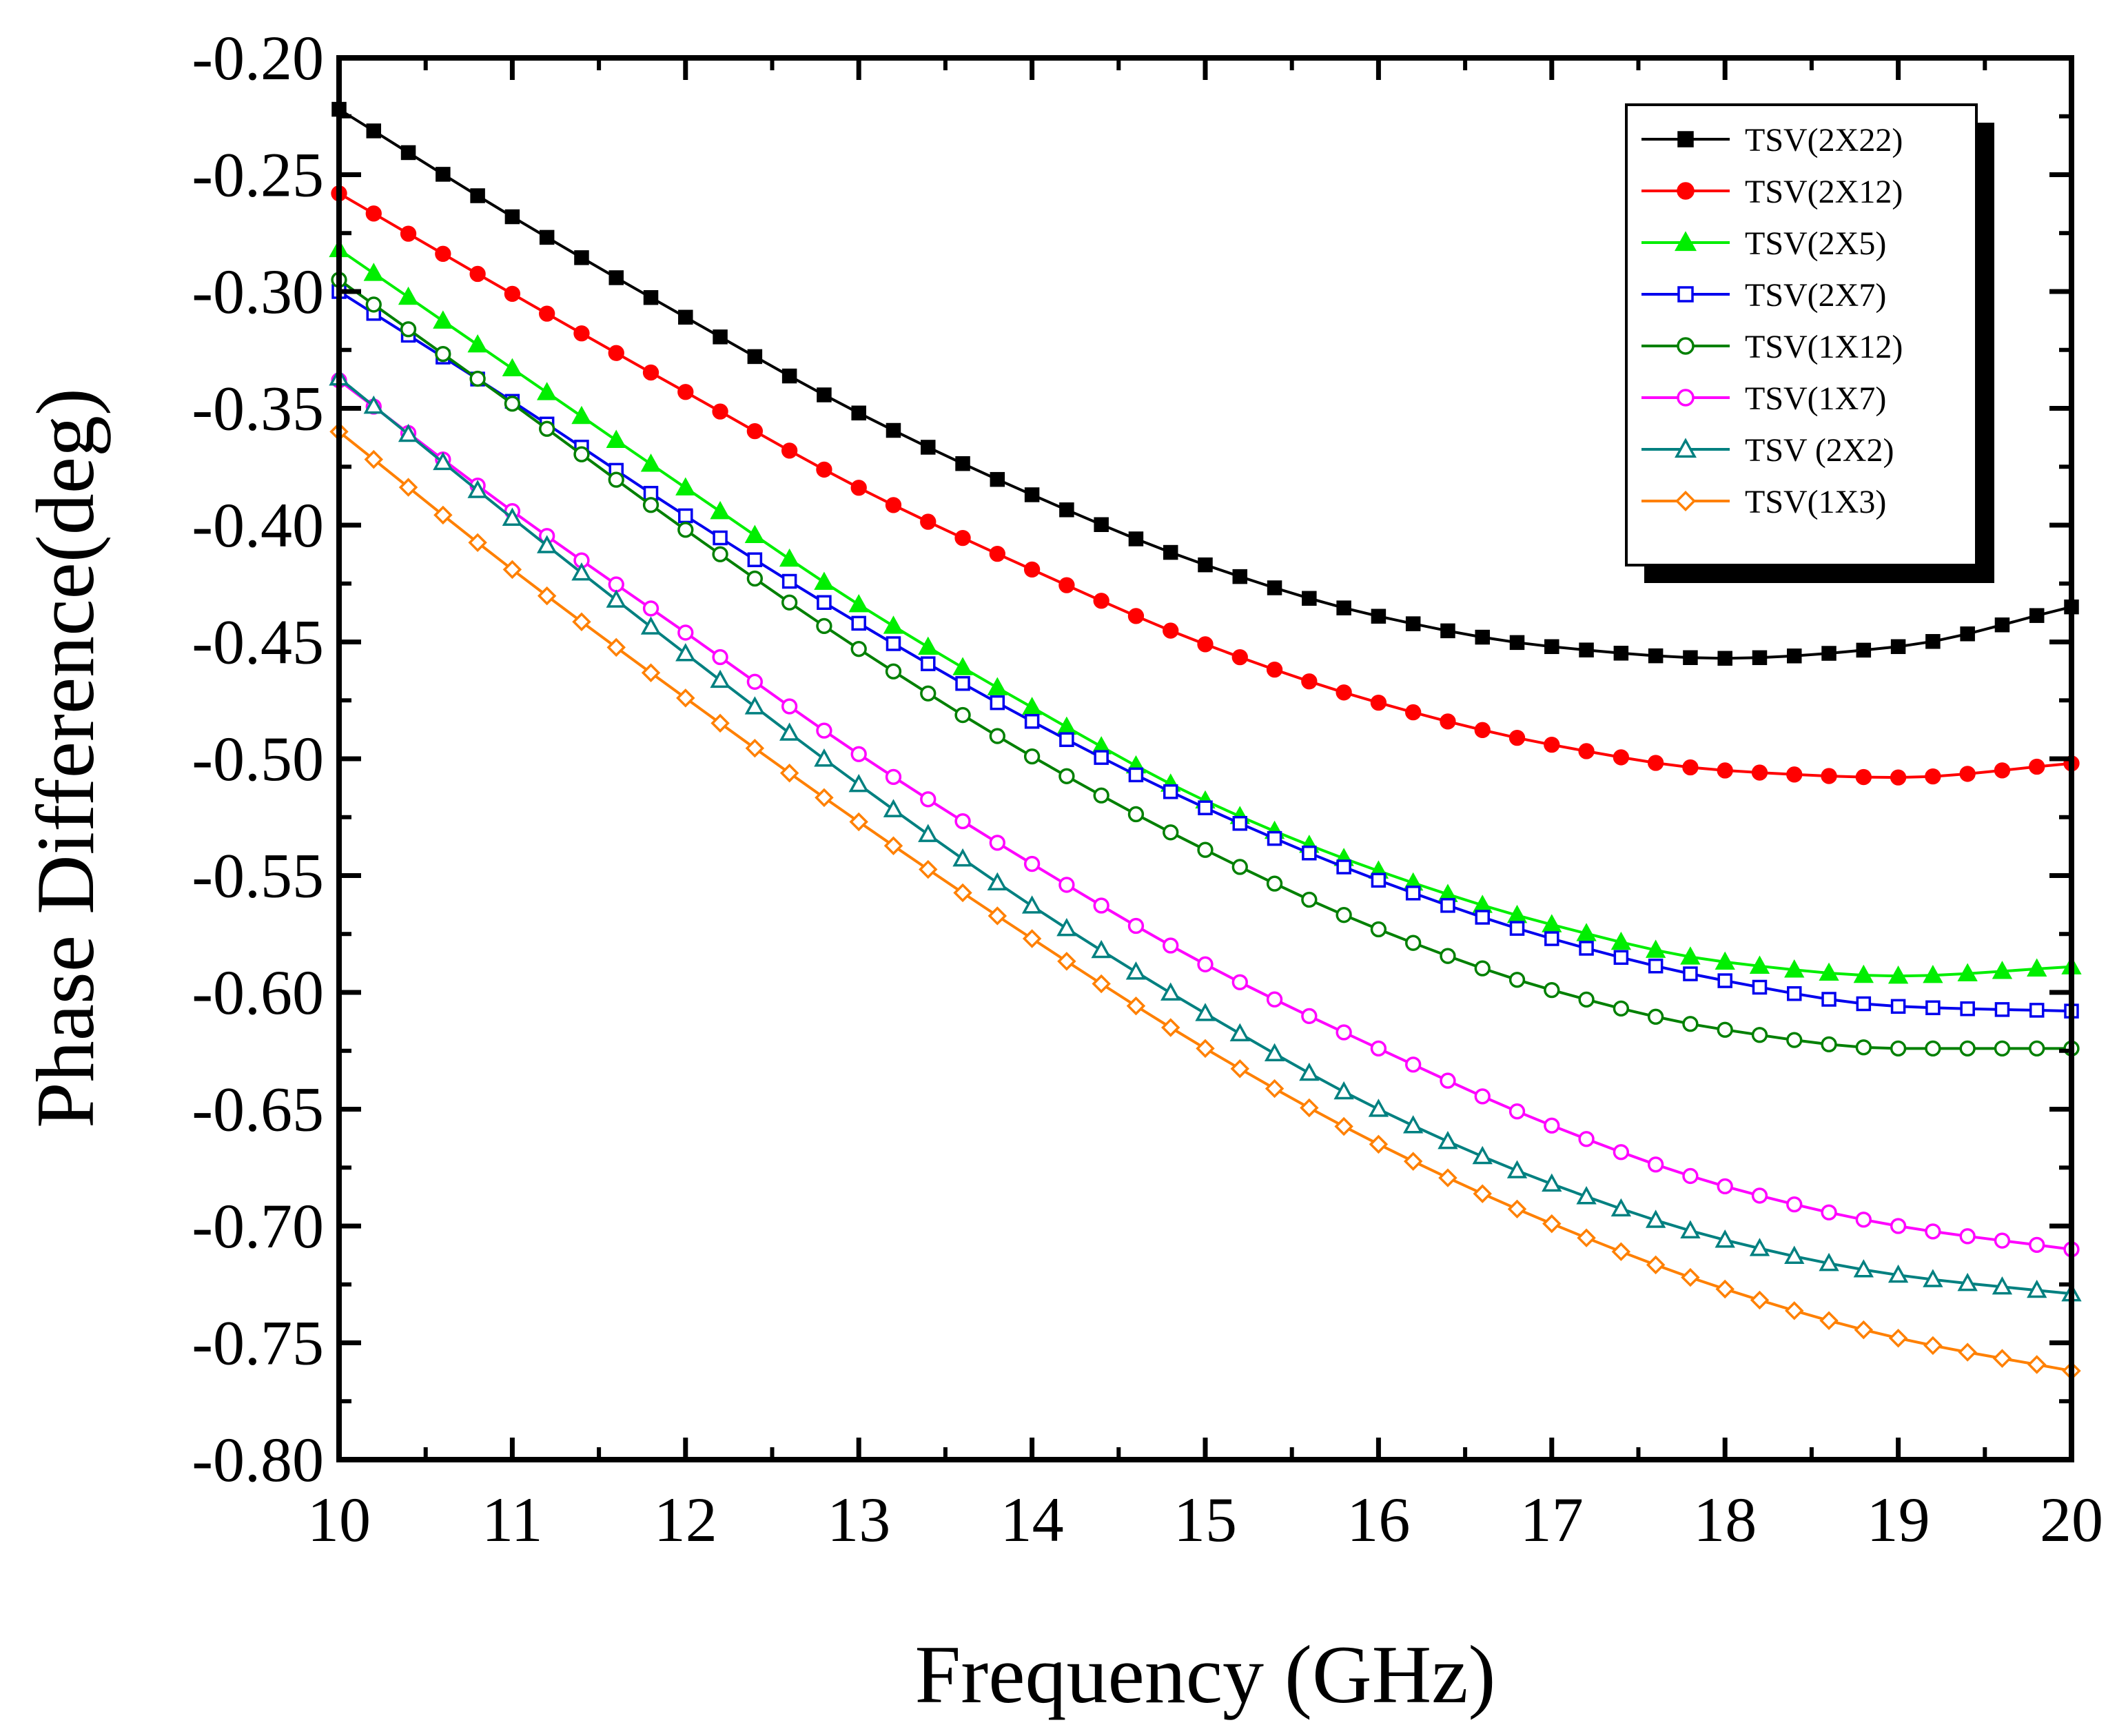  Describe the element at coordinates (1802, 334) in the screenshot. I see `legend-box` at that location.